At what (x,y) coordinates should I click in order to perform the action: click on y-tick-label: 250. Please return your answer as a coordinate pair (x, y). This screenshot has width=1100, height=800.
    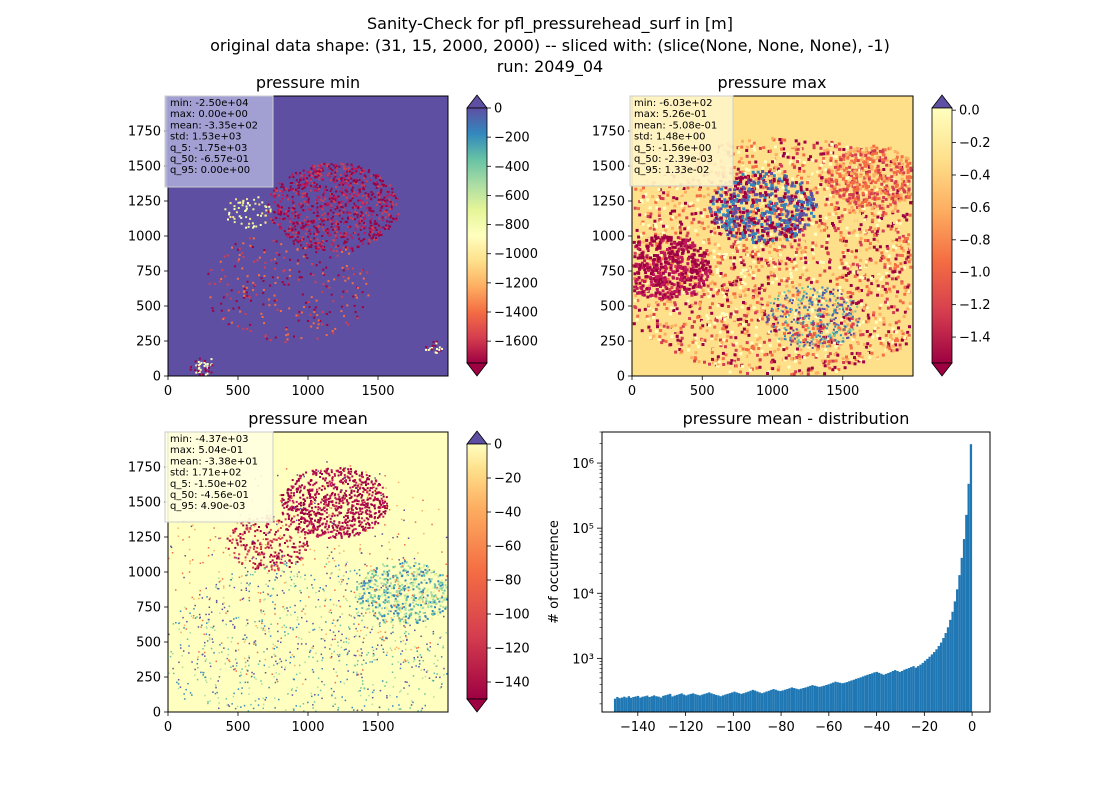
    Looking at the image, I should click on (148, 342).